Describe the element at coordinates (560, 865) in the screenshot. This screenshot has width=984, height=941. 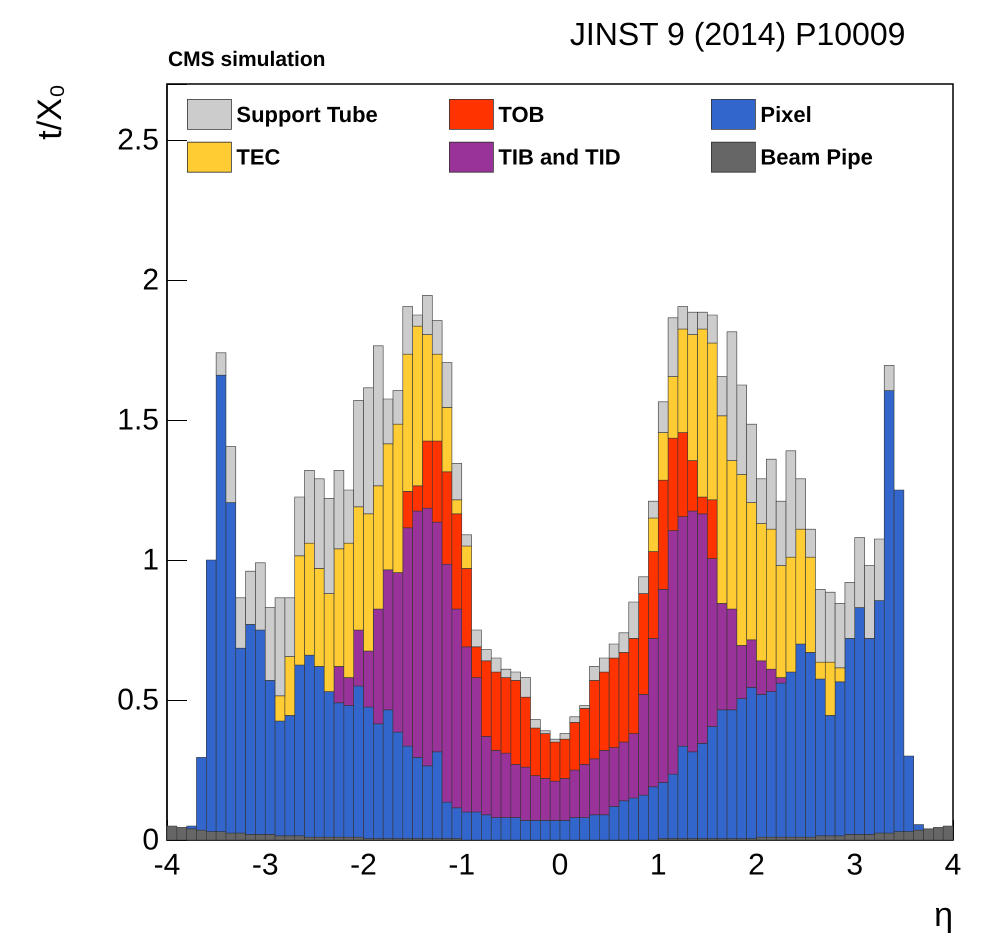
I see `x-tick-label: 0` at that location.